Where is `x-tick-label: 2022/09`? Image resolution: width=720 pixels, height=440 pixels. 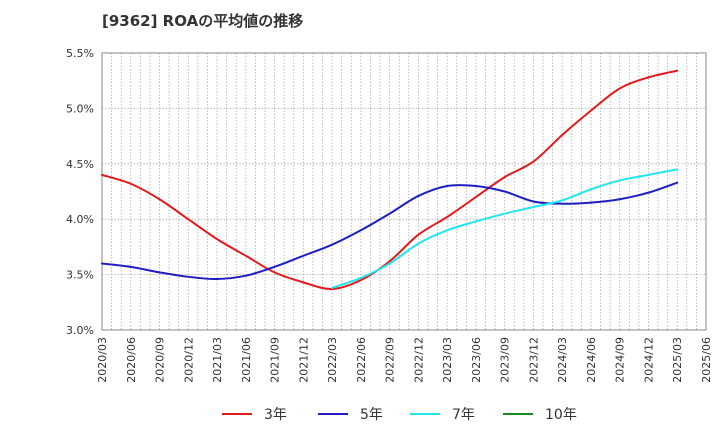 x-tick-label: 2022/09 is located at coordinates (390, 360).